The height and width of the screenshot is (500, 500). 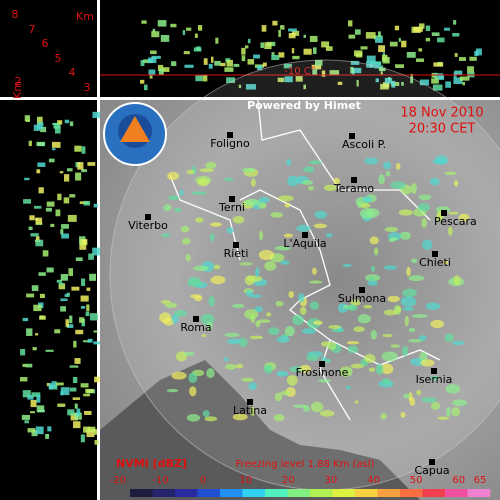 I want to click on scale-tick: 40, so click(x=373, y=480).